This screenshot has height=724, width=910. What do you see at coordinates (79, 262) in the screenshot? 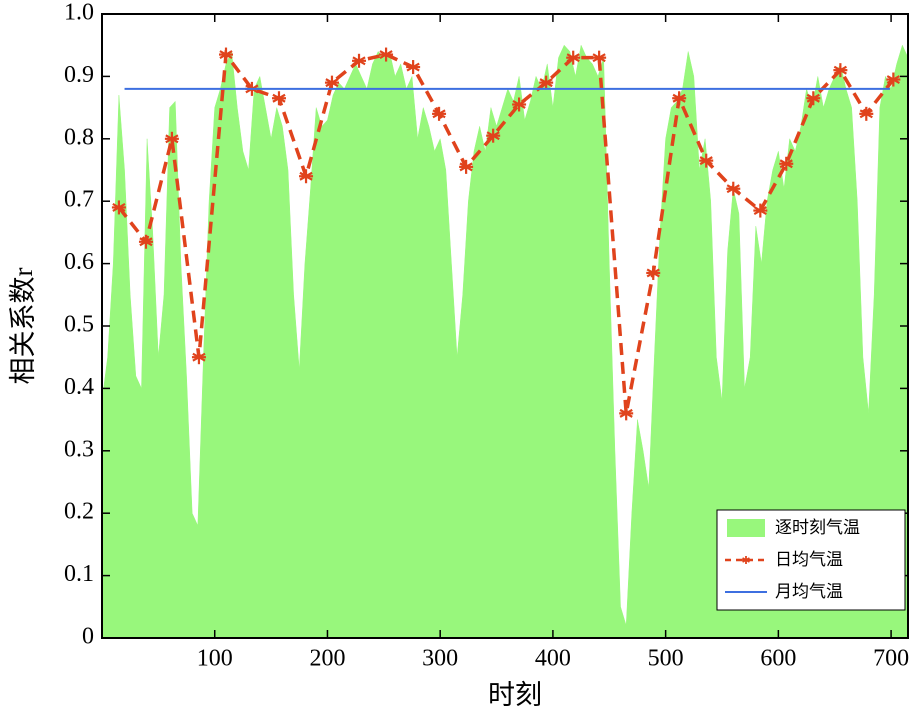
I see `y-tick-label: 0.6` at bounding box center [79, 262].